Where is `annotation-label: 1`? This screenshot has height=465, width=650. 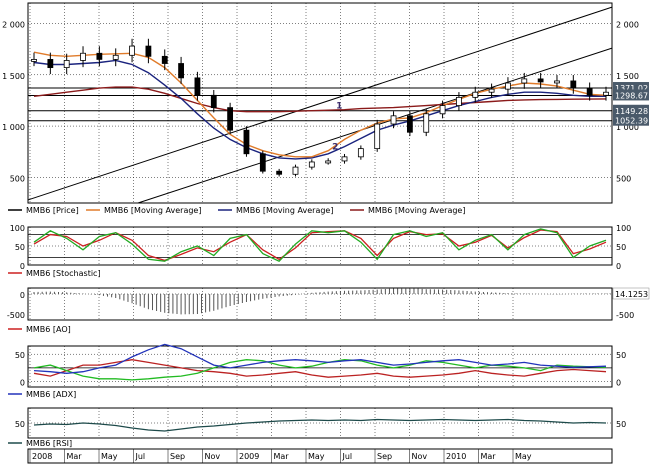
annotation-label: 1 is located at coordinates (339, 107).